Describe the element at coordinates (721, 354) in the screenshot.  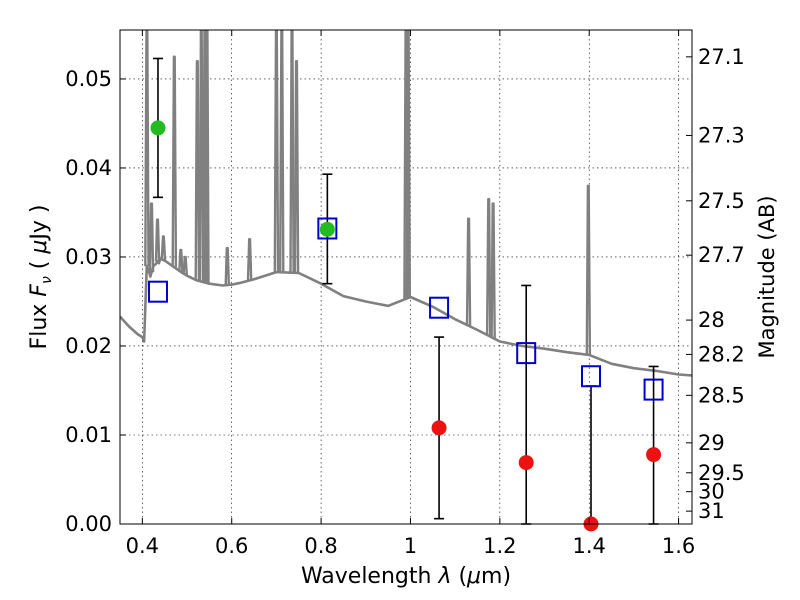
I see `magnitude-tick-label: 28.2` at that location.